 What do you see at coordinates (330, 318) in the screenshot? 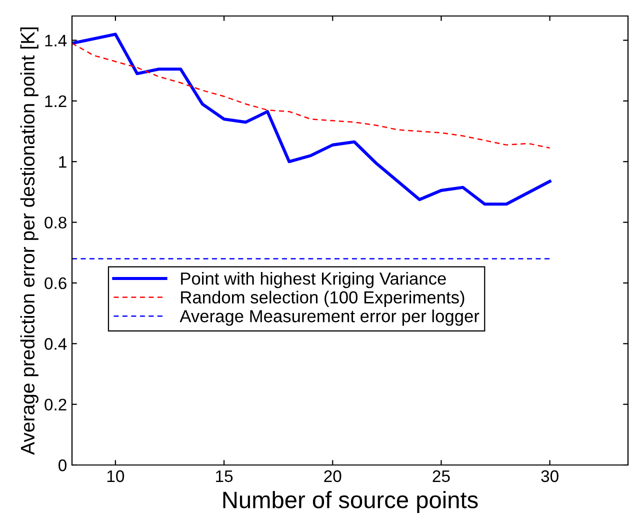
I see `legend-label: Average Measurement error per logger` at bounding box center [330, 318].